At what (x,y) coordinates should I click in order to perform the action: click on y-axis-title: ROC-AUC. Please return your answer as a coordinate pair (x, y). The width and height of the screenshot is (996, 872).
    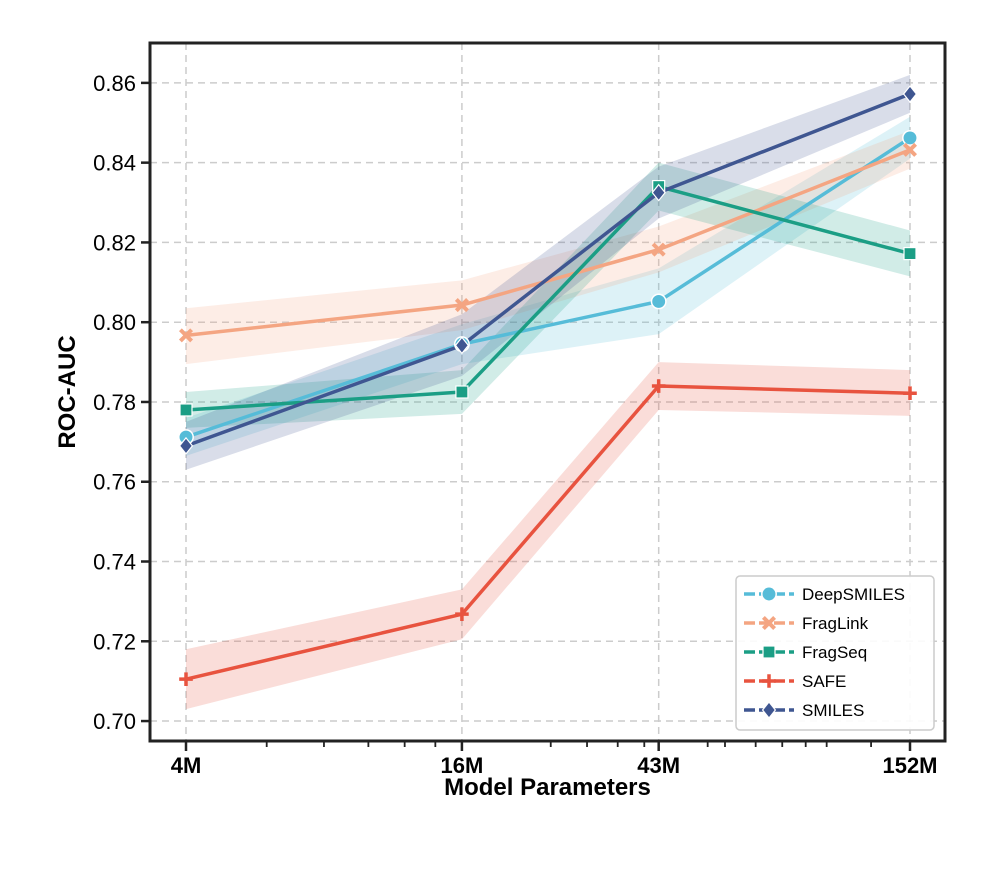
    Looking at the image, I should click on (67, 391).